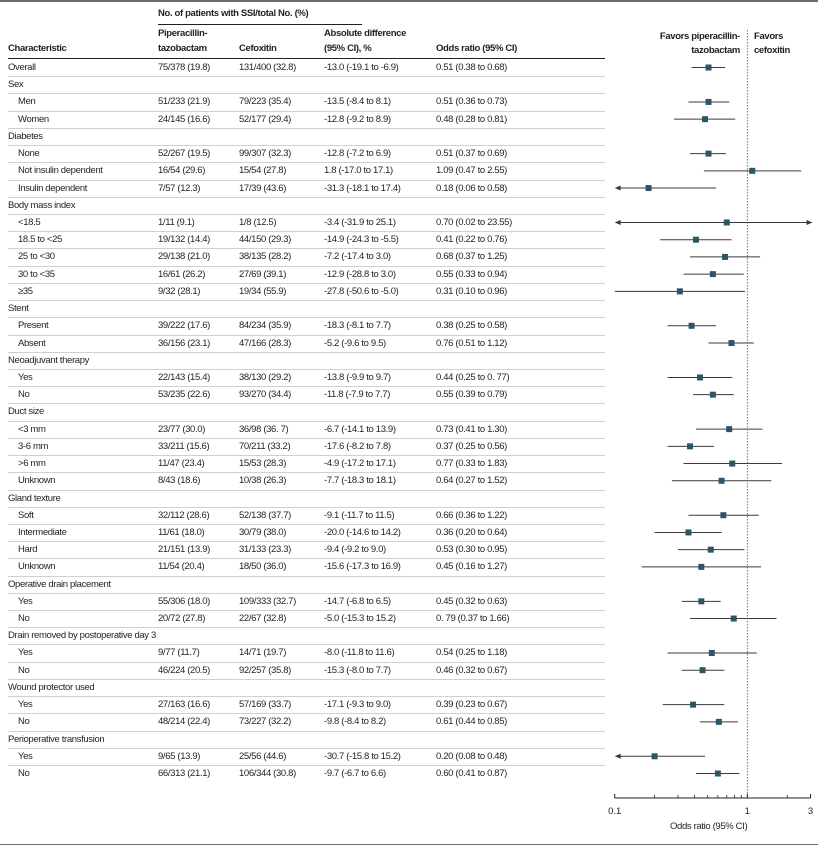  What do you see at coordinates (34, 498) in the screenshot?
I see `group-label: Gland texture` at bounding box center [34, 498].